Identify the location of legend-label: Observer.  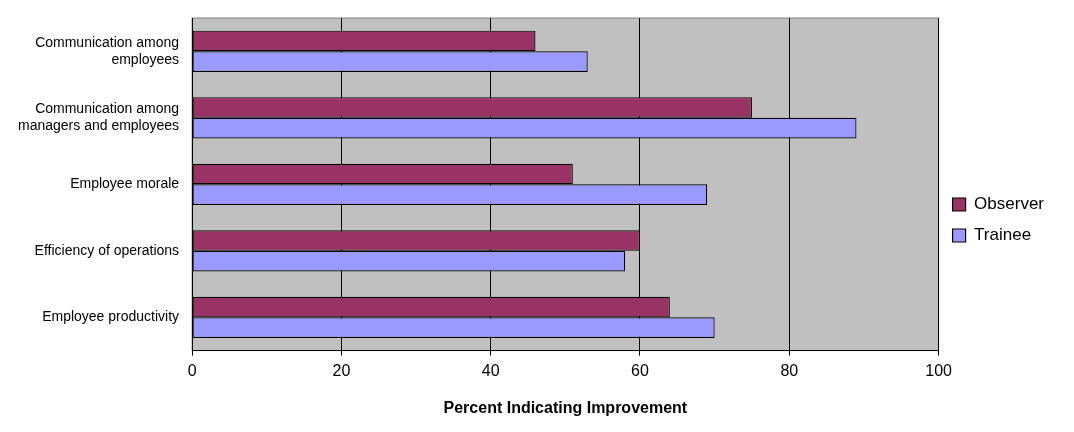
(1009, 204).